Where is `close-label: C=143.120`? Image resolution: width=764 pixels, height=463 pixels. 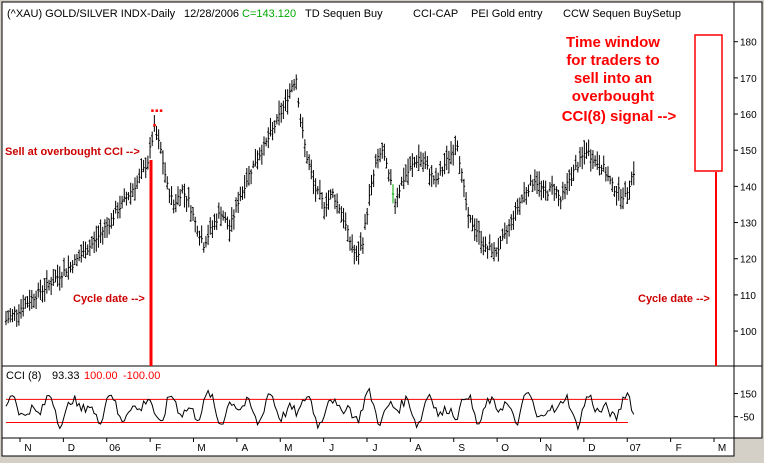
close-label: C=143.120 is located at coordinates (269, 14).